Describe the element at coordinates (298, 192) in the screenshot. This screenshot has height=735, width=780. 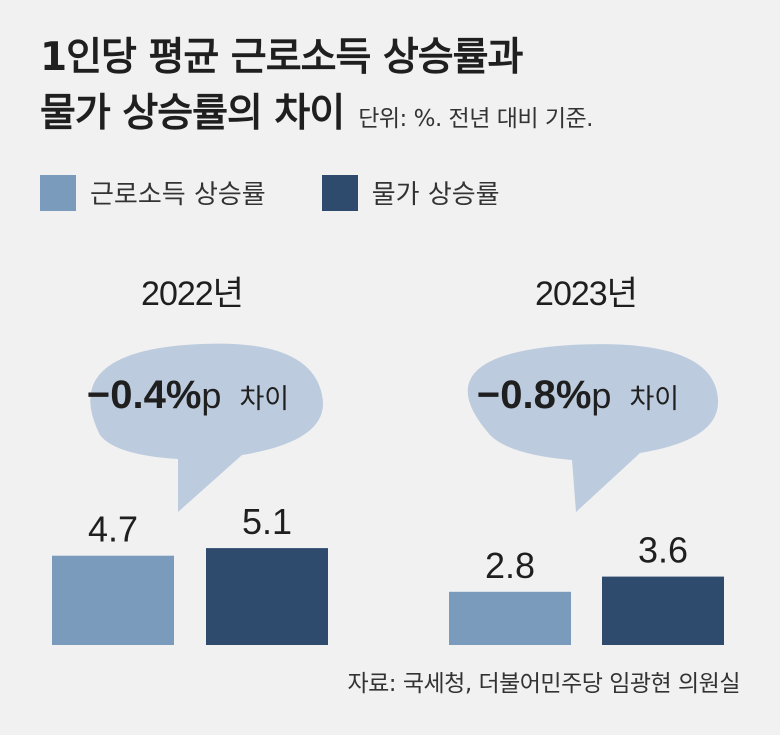
I see `legend: 근로소득 상승률 물가 상승률` at that location.